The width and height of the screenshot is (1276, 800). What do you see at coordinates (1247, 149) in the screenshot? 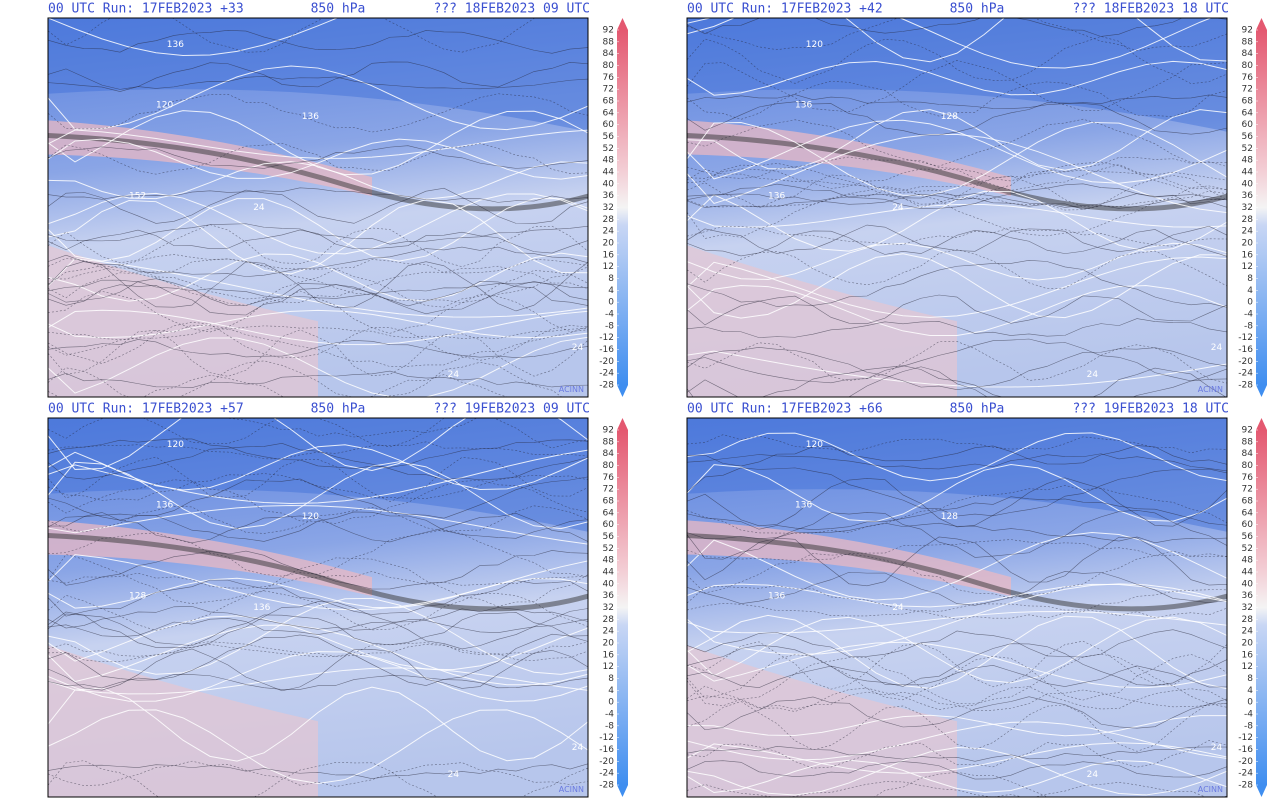
I see `colorbar-label: 52` at bounding box center [1247, 149].